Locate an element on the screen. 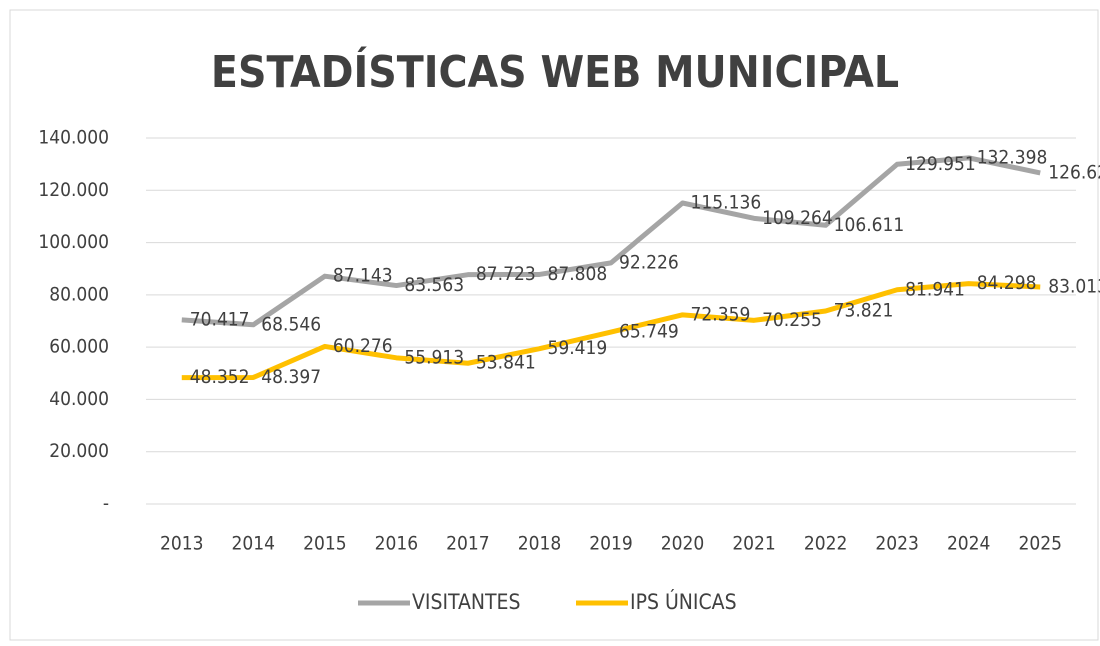 Image resolution: width=1100 pixels, height=646 pixels. data-label: 60.276 is located at coordinates (363, 346).